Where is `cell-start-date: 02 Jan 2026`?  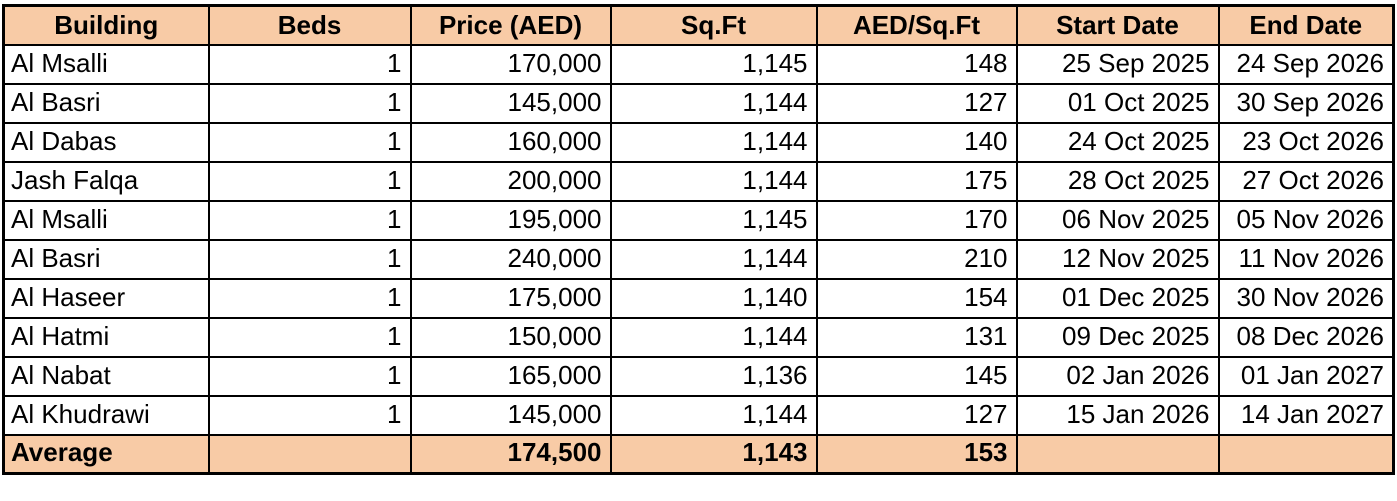 cell-start-date: 02 Jan 2026 is located at coordinates (1117, 376).